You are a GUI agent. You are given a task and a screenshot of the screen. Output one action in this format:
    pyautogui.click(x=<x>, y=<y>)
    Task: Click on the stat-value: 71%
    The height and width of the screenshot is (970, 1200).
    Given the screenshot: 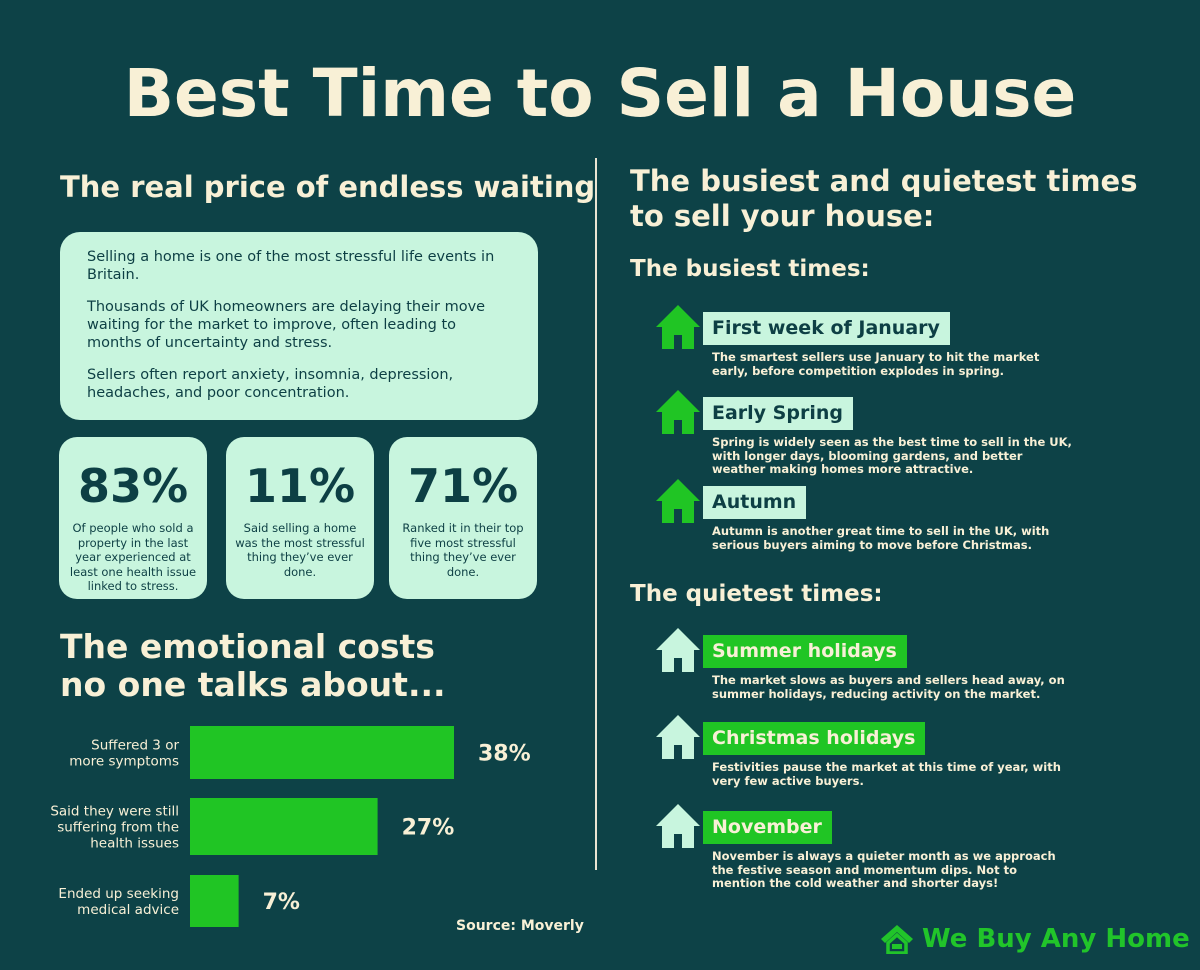 What is the action you would take?
    pyautogui.click(x=463, y=486)
    